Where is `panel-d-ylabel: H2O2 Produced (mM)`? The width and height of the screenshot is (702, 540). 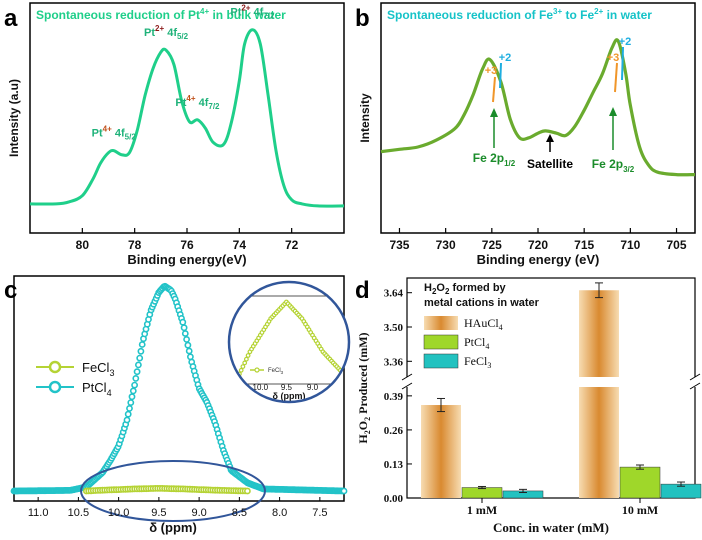
panel-d-ylabel: H2O2 Produced (mM) is located at coordinates (364, 387).